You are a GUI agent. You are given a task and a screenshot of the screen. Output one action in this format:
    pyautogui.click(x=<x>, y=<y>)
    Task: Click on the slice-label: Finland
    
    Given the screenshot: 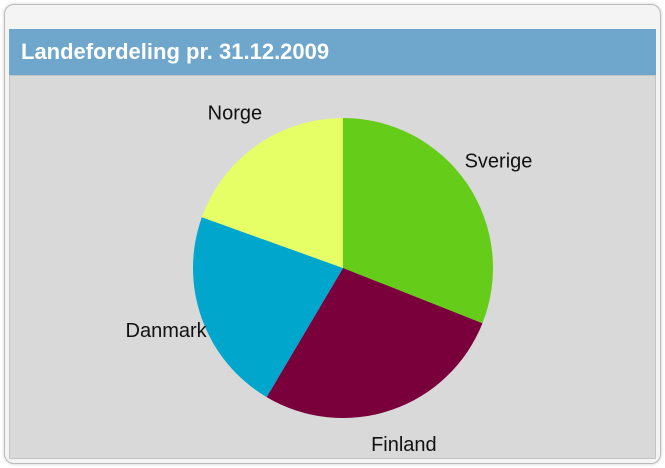 What is the action you would take?
    pyautogui.click(x=404, y=445)
    